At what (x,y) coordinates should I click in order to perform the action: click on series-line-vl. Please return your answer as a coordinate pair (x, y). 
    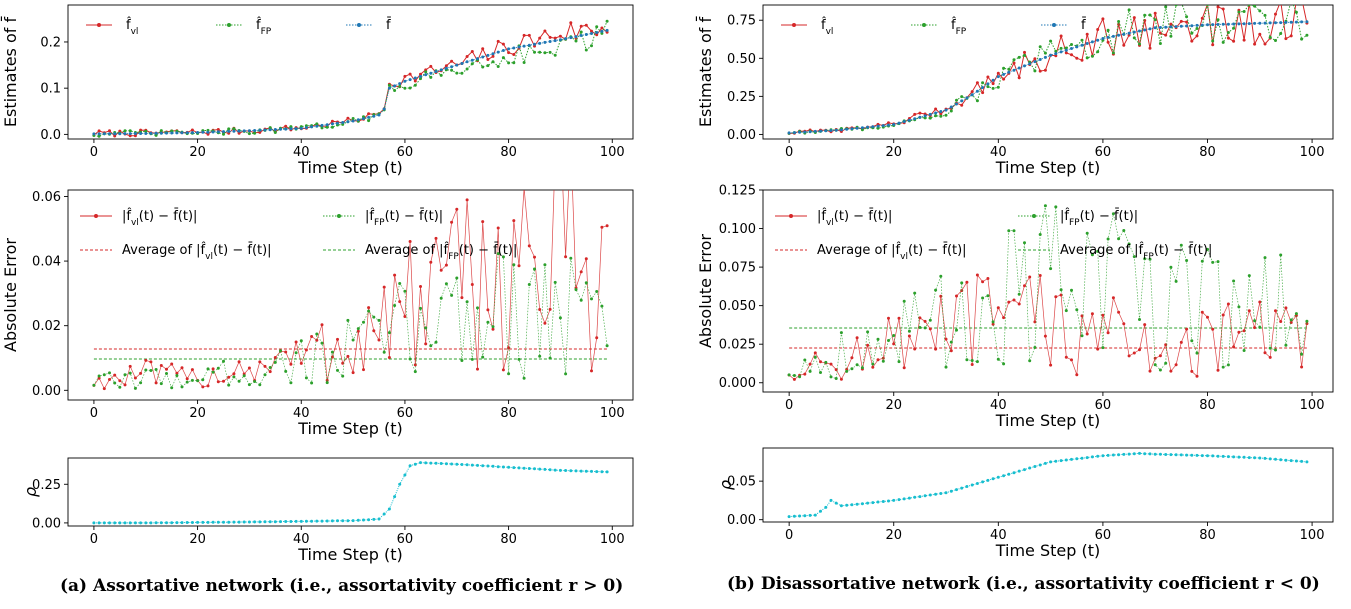
    Looking at the image, I should click on (1048, 327).